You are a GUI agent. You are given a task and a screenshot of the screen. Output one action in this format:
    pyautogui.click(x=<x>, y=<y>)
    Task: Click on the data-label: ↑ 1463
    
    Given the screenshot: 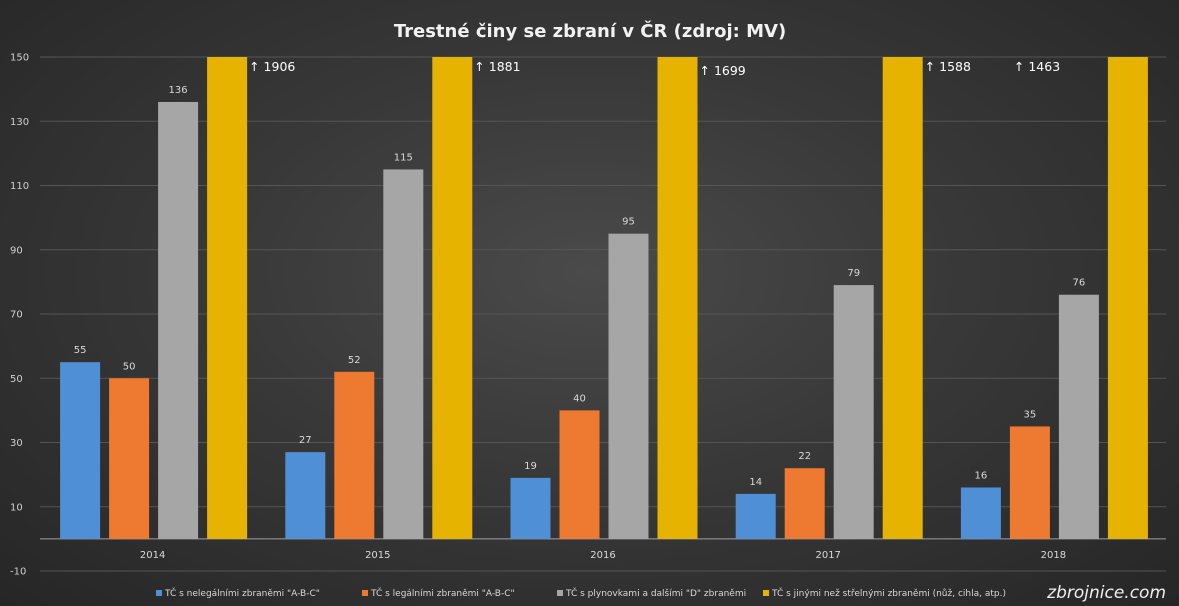 What is the action you would take?
    pyautogui.click(x=1037, y=66)
    